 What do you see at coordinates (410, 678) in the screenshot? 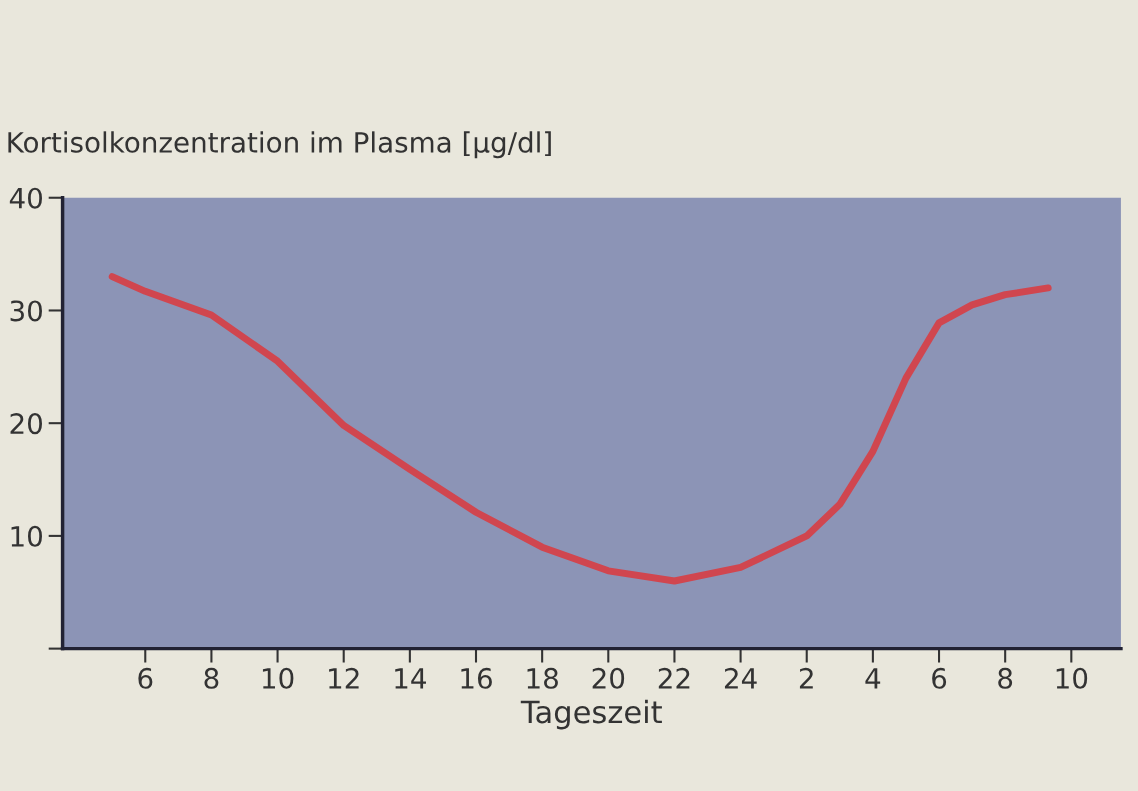
I see `x-tick-label: 14` at bounding box center [410, 678].